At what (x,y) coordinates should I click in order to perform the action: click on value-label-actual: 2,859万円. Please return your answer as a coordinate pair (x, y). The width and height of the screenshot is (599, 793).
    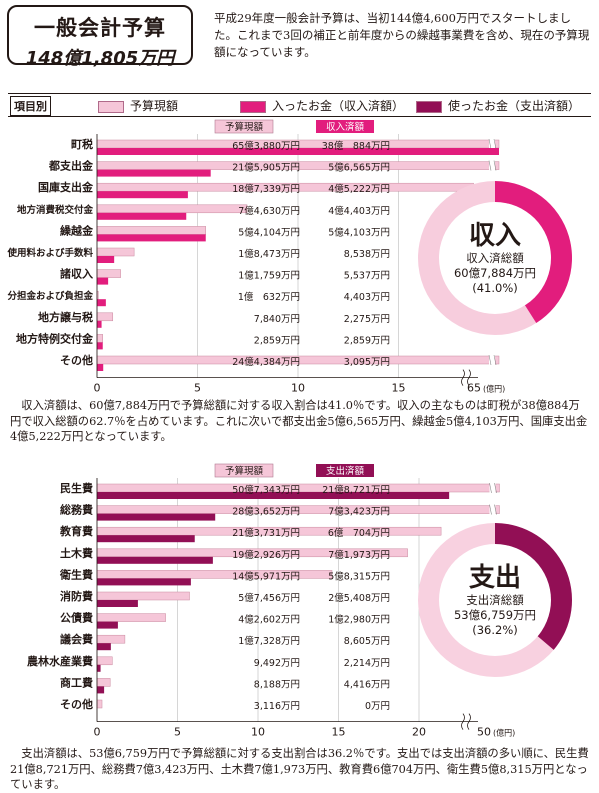
    Looking at the image, I should click on (367, 340).